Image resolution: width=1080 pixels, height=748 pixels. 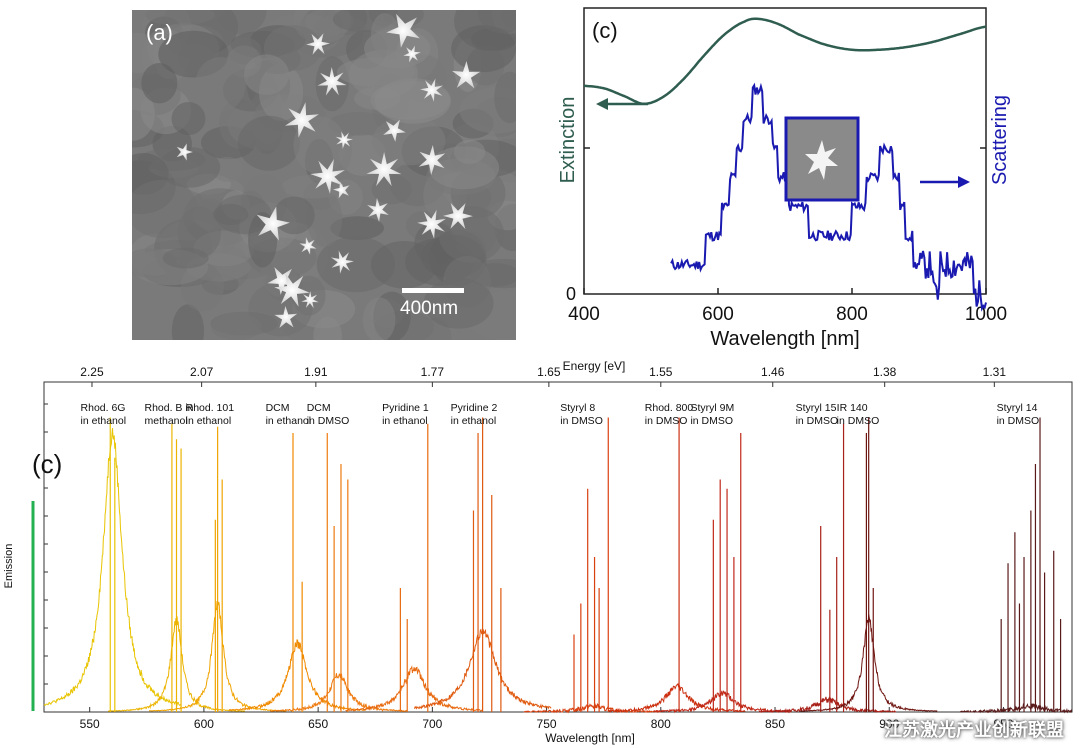 I want to click on inset-image, so click(x=822, y=159).